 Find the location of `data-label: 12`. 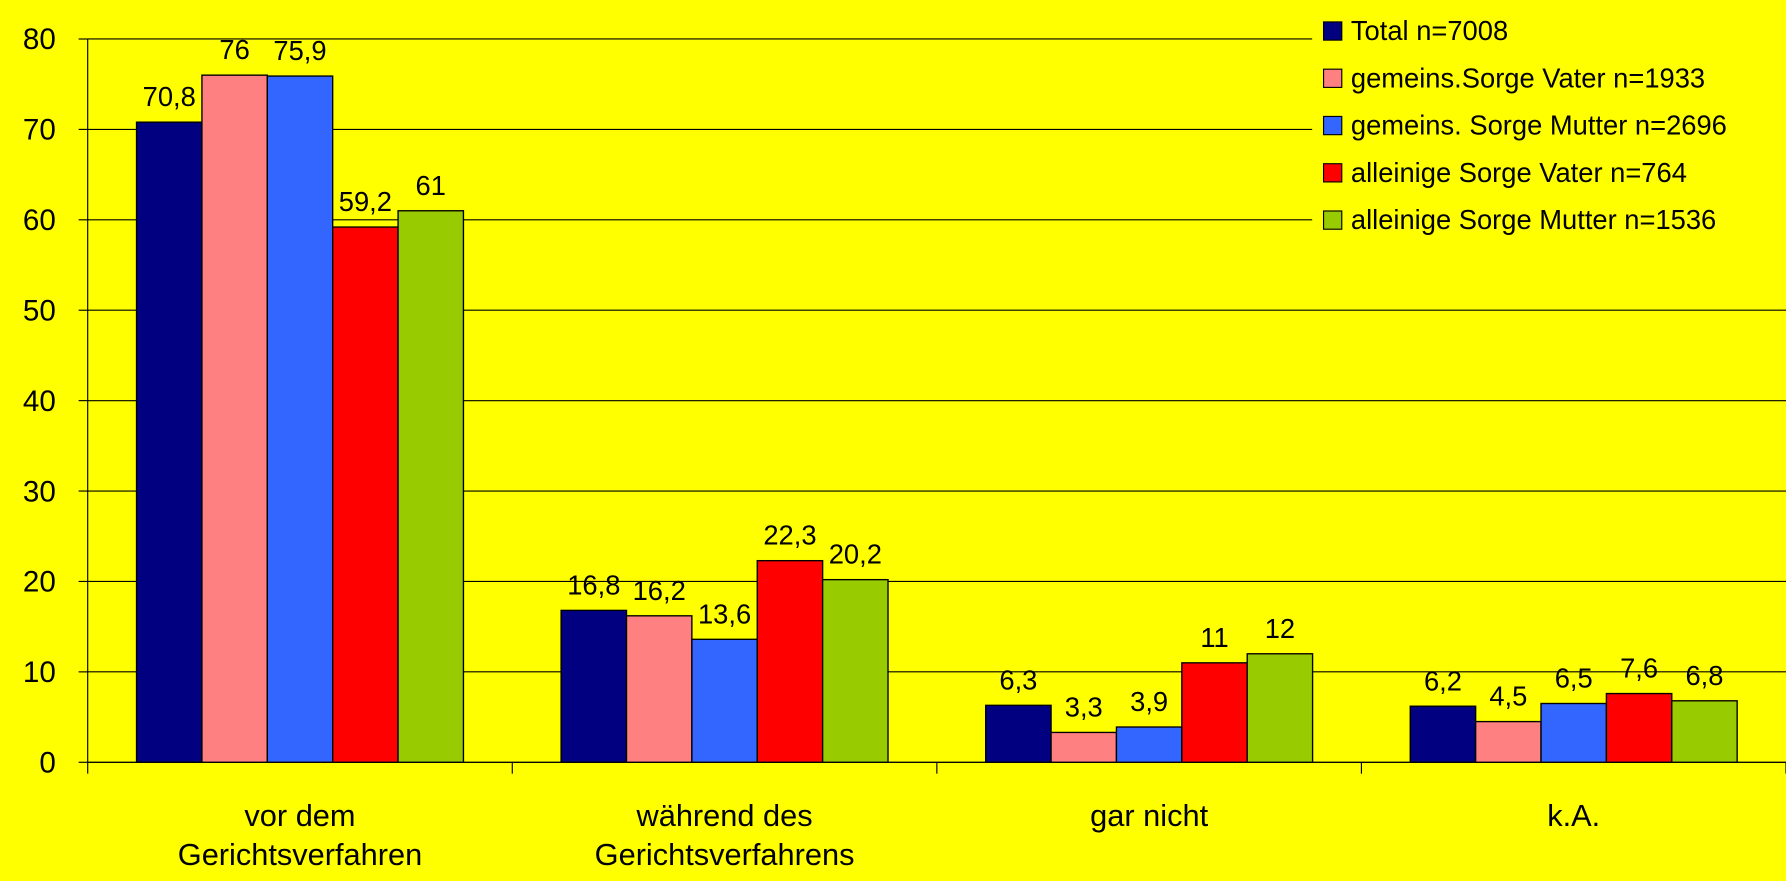

data-label: 12 is located at coordinates (1280, 628).